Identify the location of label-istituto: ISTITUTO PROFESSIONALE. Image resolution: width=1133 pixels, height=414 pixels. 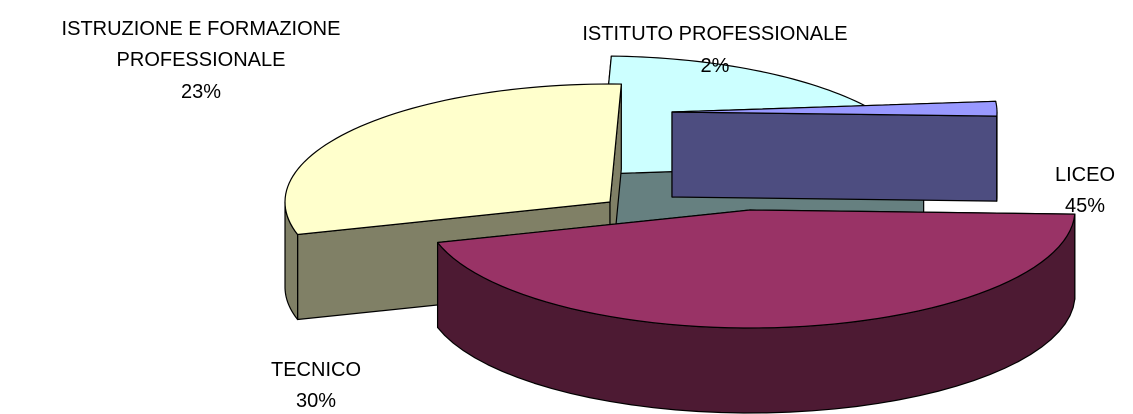
(714, 34).